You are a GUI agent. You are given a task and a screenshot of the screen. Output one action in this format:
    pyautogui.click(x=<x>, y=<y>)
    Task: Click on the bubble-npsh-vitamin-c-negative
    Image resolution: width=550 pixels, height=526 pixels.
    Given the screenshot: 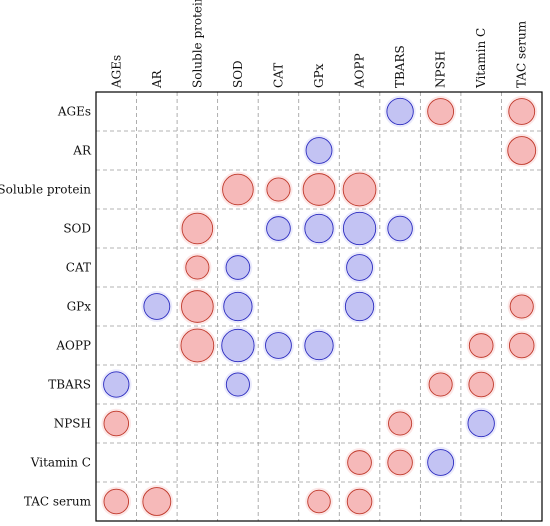 What is the action you would take?
    pyautogui.click(x=481, y=423)
    